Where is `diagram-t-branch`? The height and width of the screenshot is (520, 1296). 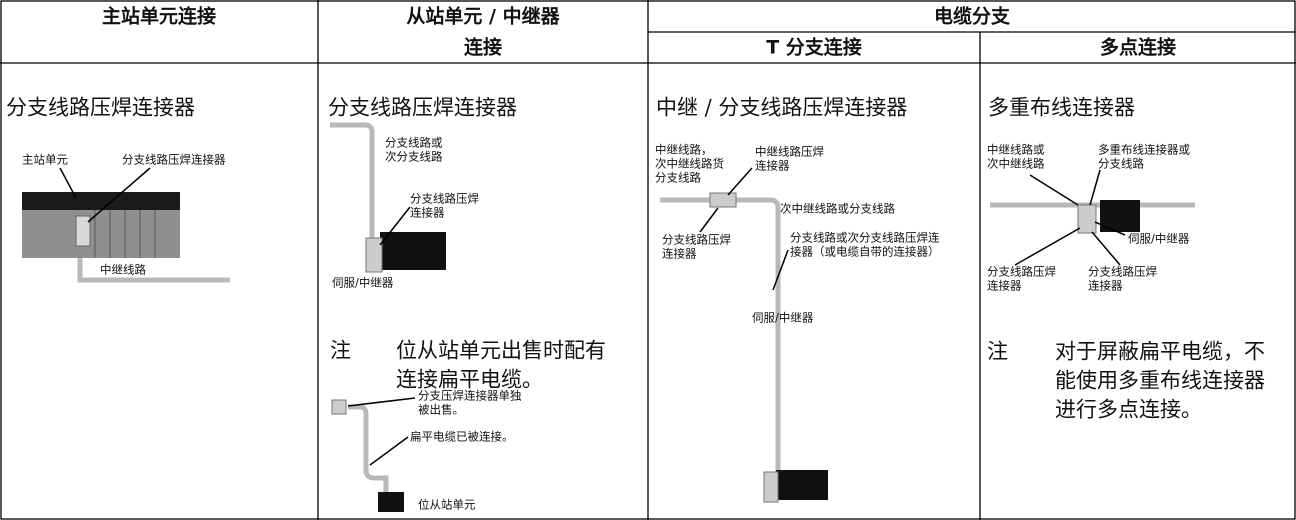
diagram-t-branch is located at coordinates (744, 335).